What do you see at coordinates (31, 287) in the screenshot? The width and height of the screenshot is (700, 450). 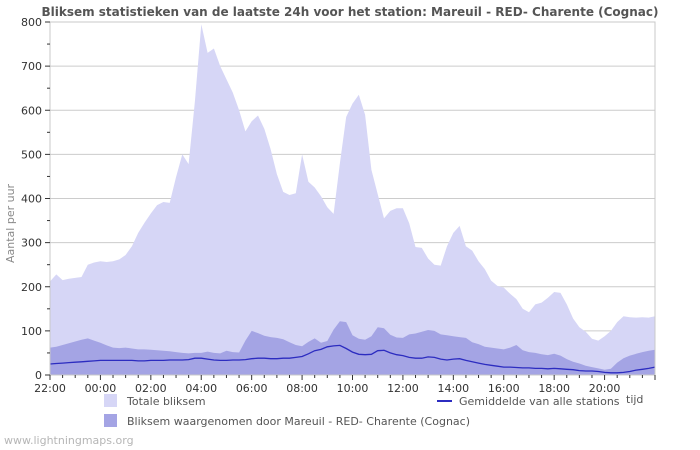 I see `y-tick-label: 200` at bounding box center [31, 287].